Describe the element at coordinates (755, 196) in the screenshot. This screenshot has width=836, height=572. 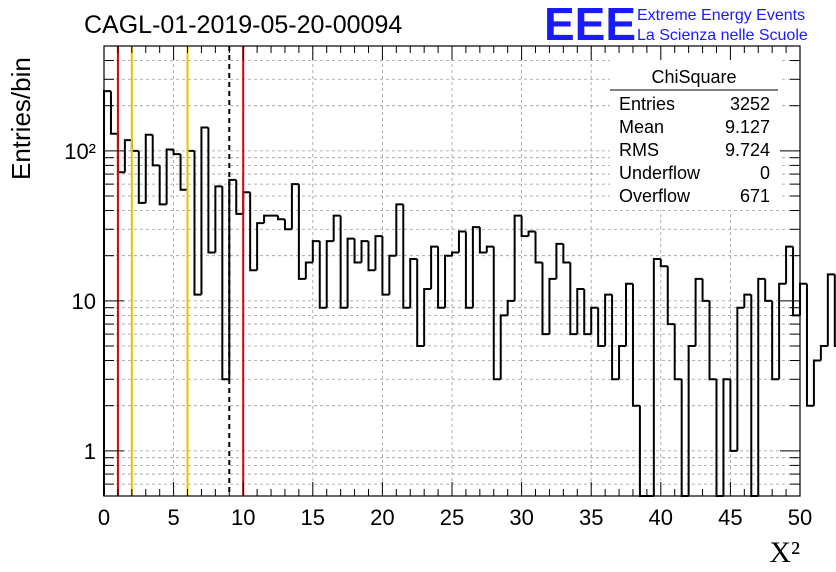
I see `stats-value: 671` at that location.